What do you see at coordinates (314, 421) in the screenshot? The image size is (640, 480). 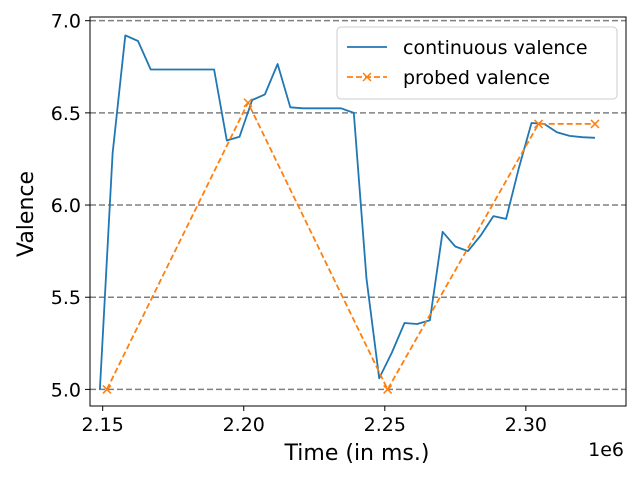 I see `x-axis: 2.15 2.20 2.25 2.30` at bounding box center [314, 421].